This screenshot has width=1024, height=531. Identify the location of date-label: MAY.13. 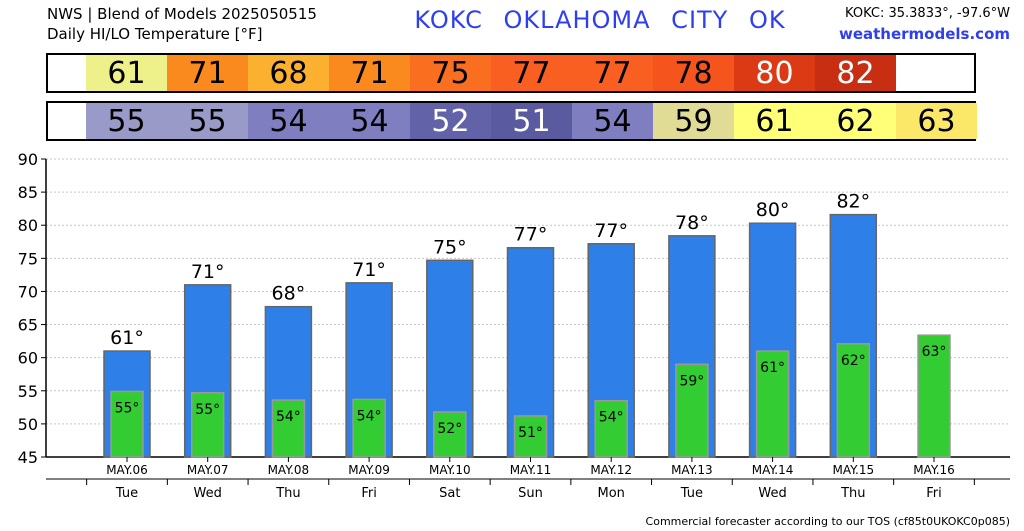
(692, 470).